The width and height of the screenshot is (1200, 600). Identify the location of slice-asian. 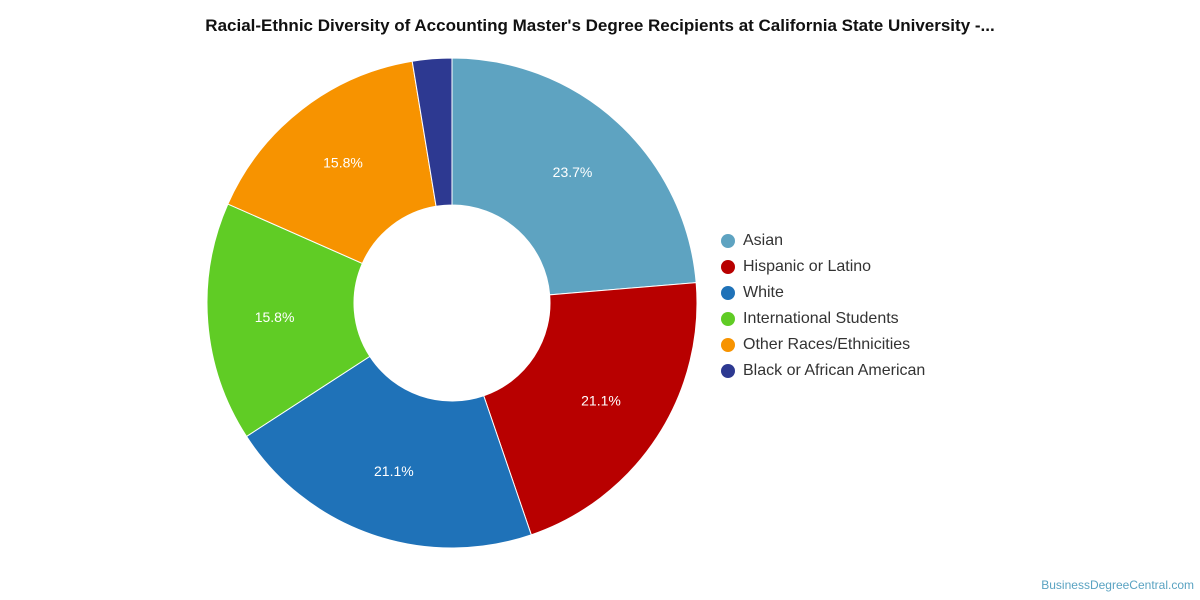
(574, 176).